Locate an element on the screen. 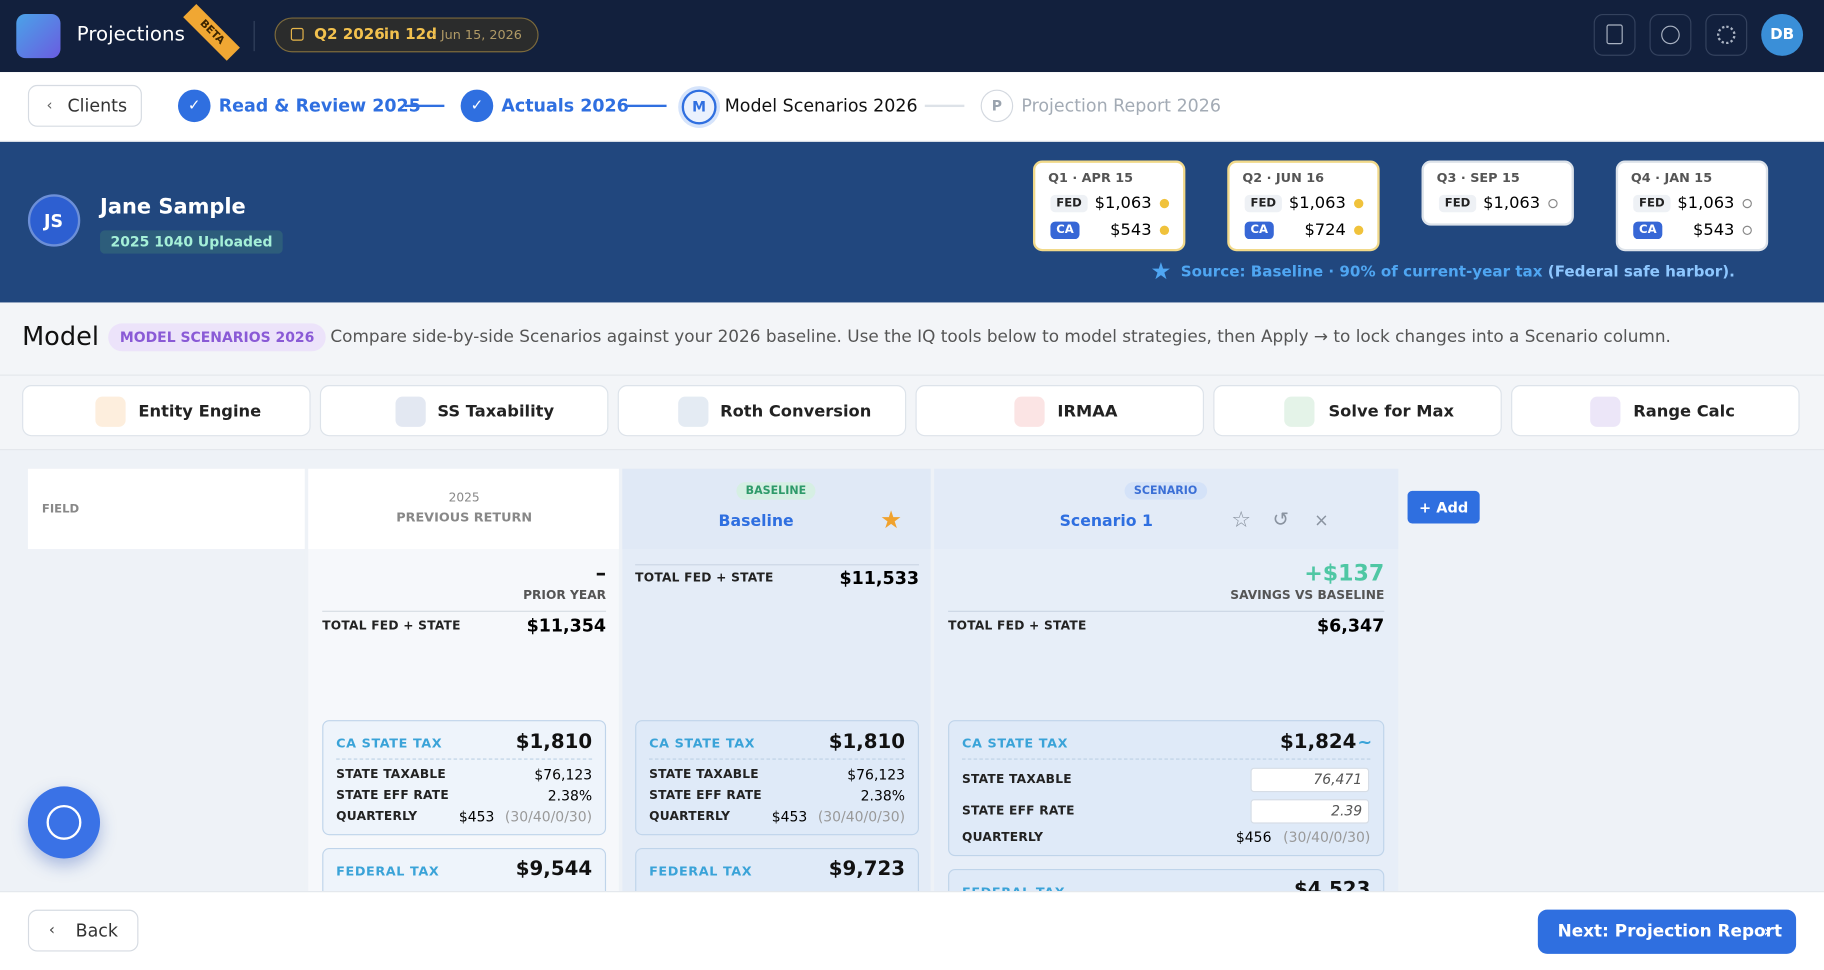 The height and width of the screenshot is (970, 1824). clients-button is located at coordinates (84, 105).